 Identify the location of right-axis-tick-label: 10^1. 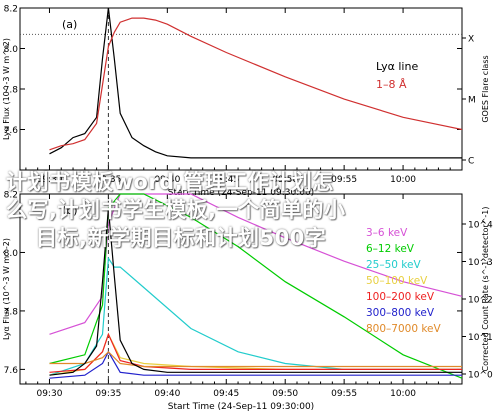
(480, 338).